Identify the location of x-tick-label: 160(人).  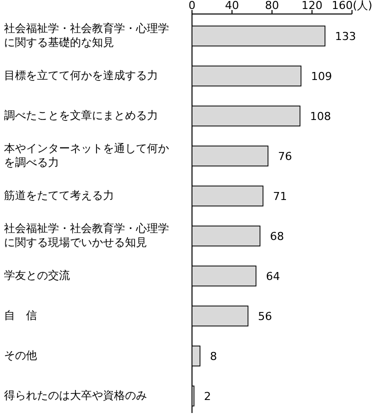
(352, 6).